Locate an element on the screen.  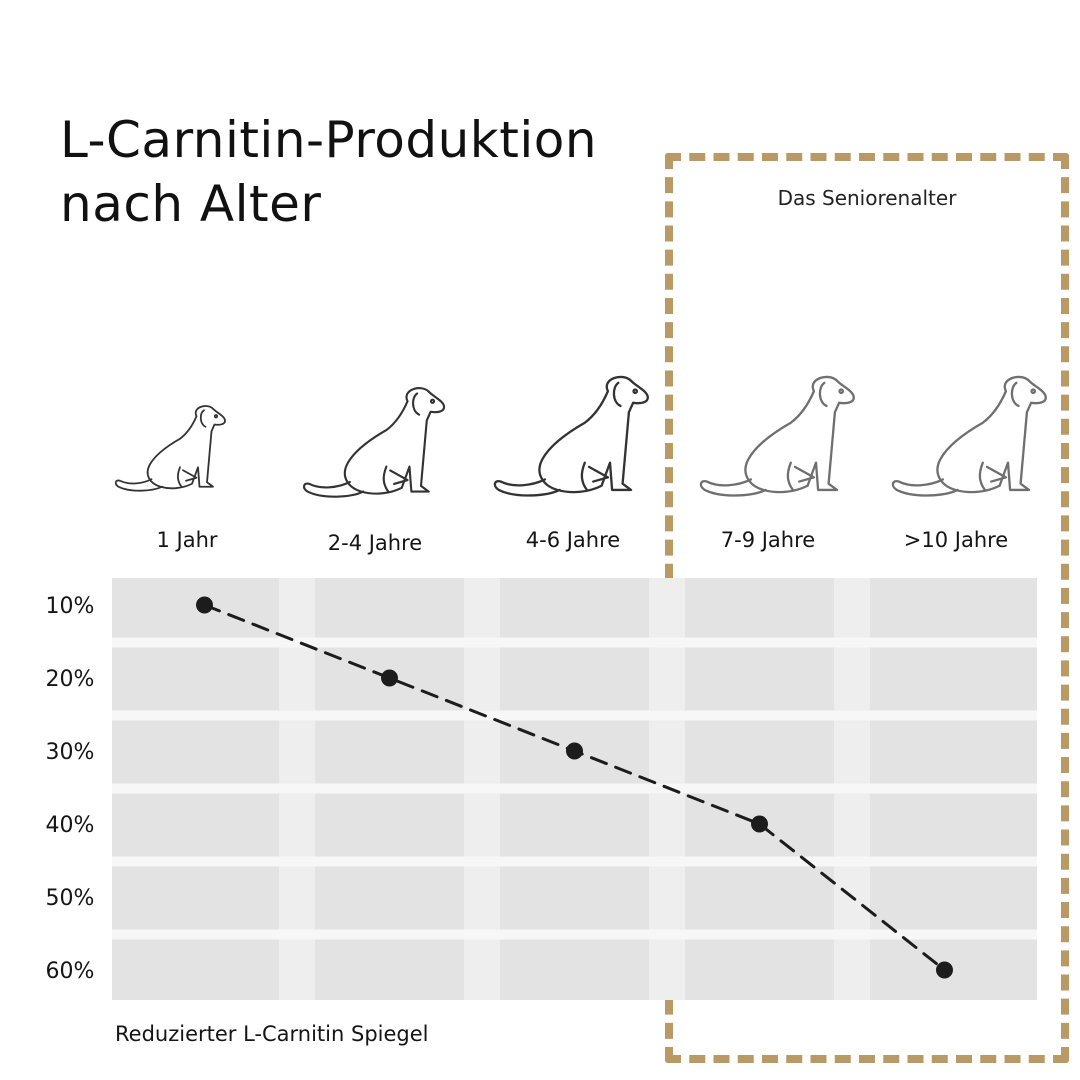
old-dog-icon is located at coordinates (969, 436).